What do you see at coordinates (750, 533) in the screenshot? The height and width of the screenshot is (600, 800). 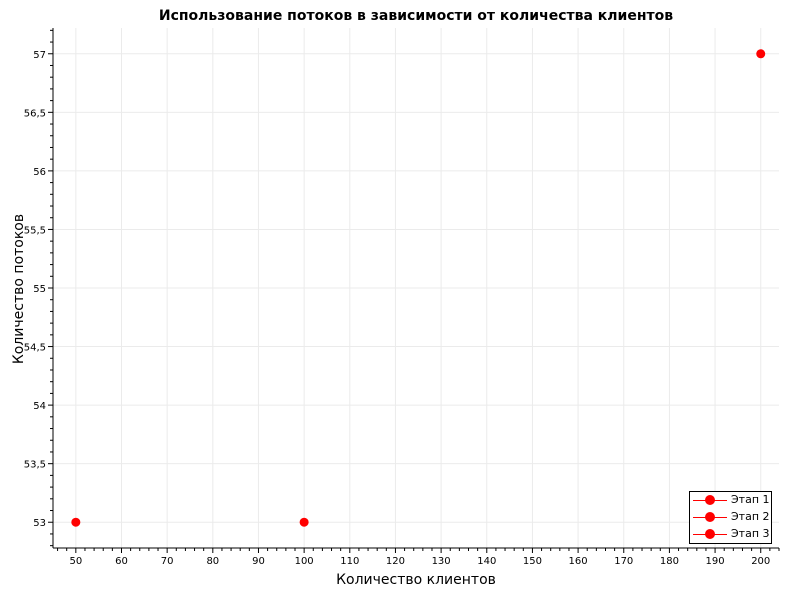 I see `legend-label: Этап 3` at bounding box center [750, 533].